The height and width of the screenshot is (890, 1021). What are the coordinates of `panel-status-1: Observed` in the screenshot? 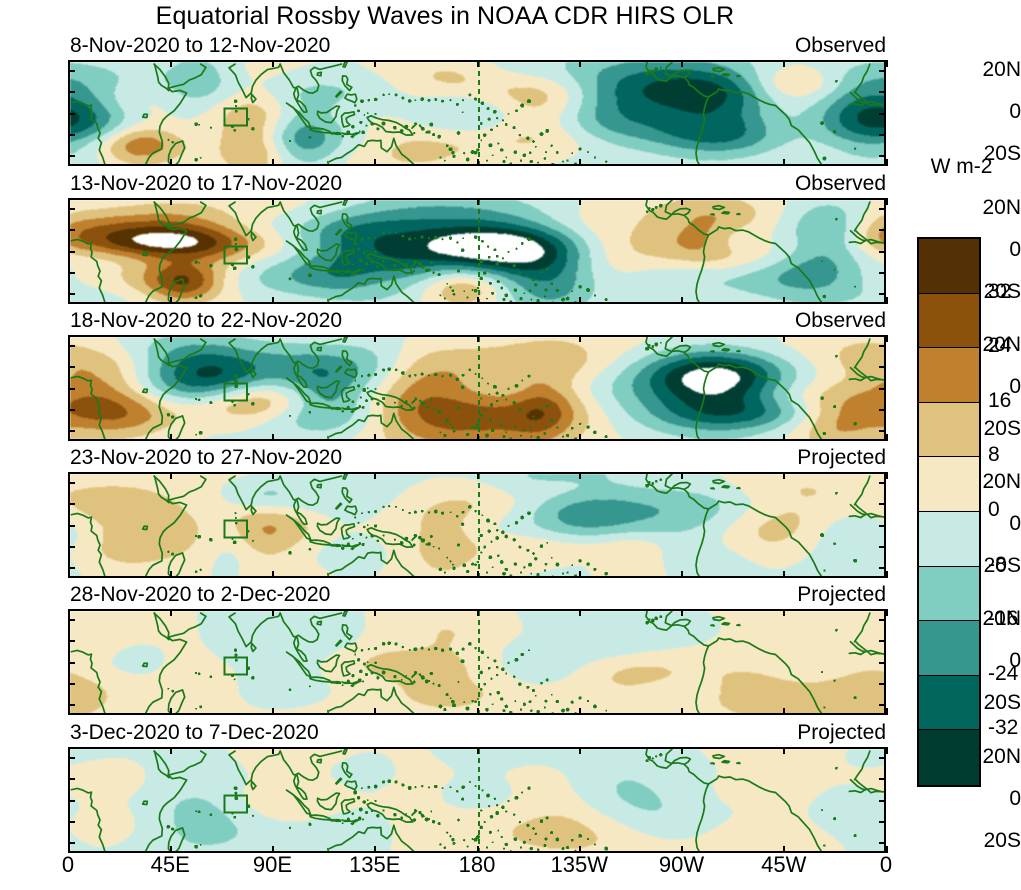 It's located at (840, 46).